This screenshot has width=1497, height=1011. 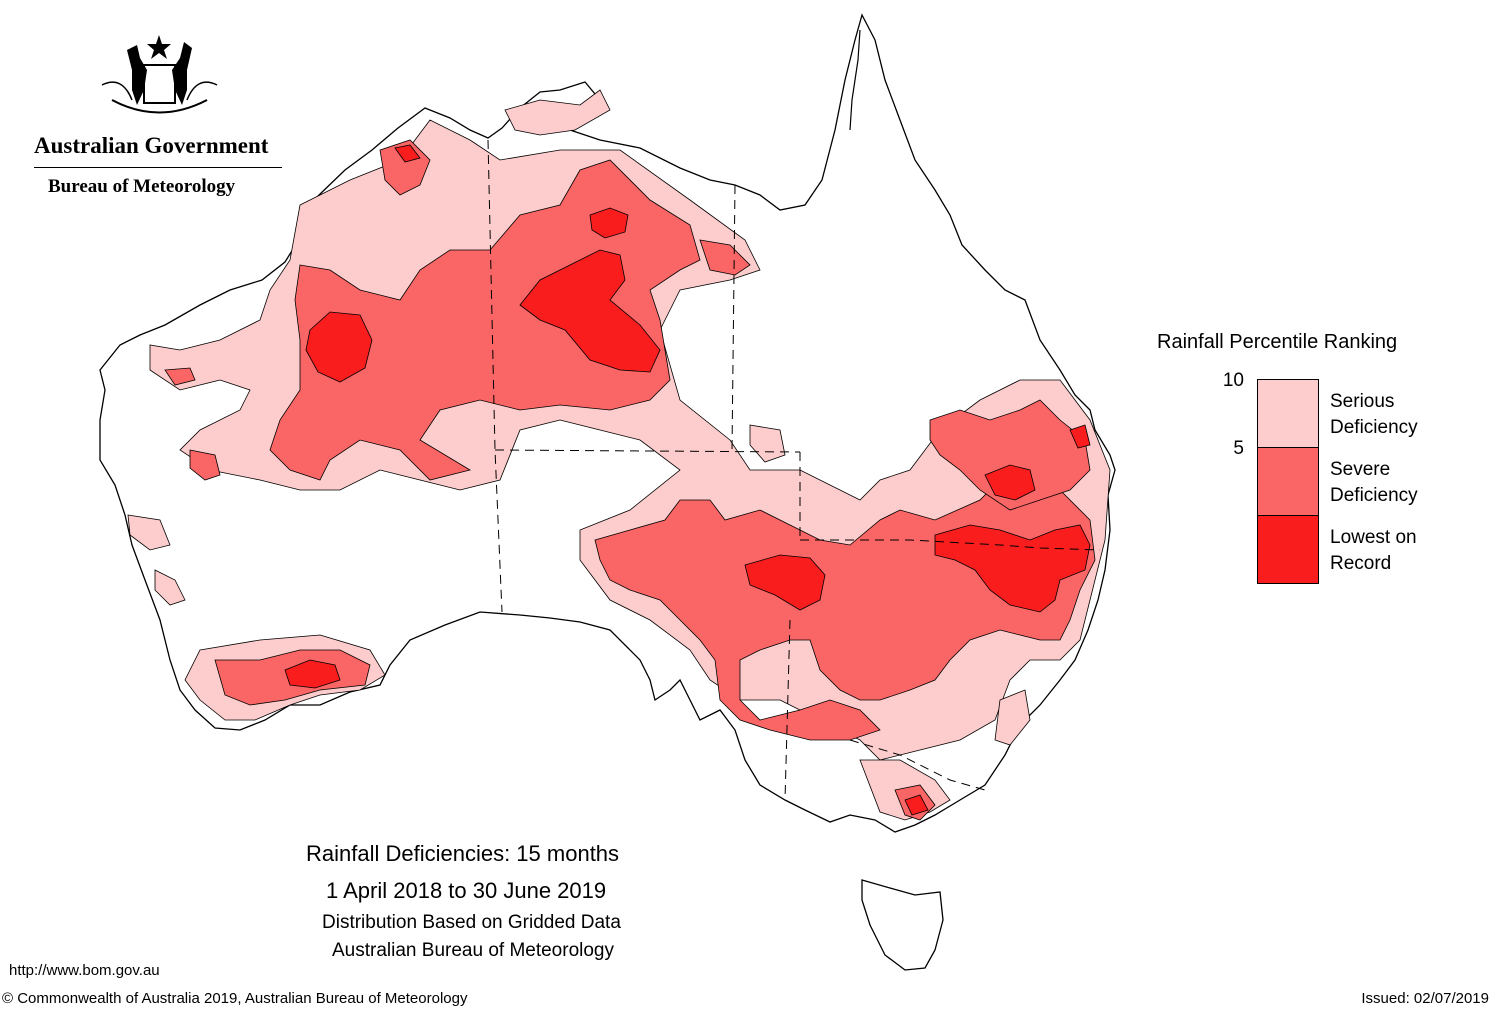 I want to click on map-method: Distribution Based on Gridded Data, so click(x=471, y=922).